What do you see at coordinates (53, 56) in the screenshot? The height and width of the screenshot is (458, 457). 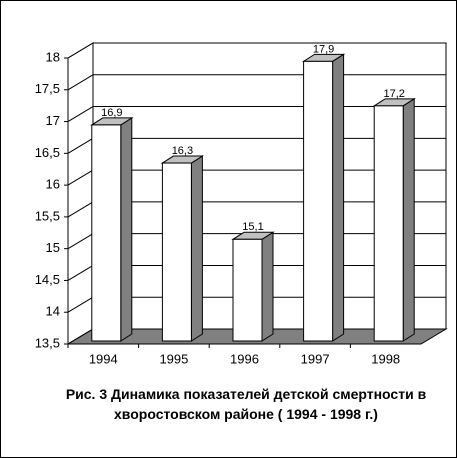 I see `y-tick-label: 18` at bounding box center [53, 56].